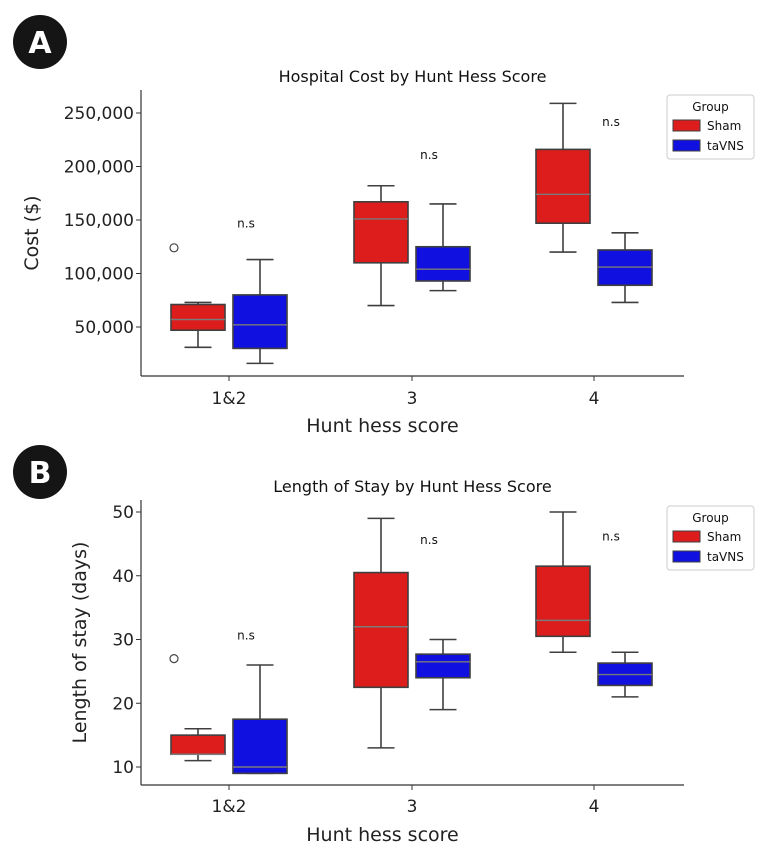 This screenshot has height=859, width=768. What do you see at coordinates (99, 221) in the screenshot?
I see `y-tick-label: 150,000` at bounding box center [99, 221].